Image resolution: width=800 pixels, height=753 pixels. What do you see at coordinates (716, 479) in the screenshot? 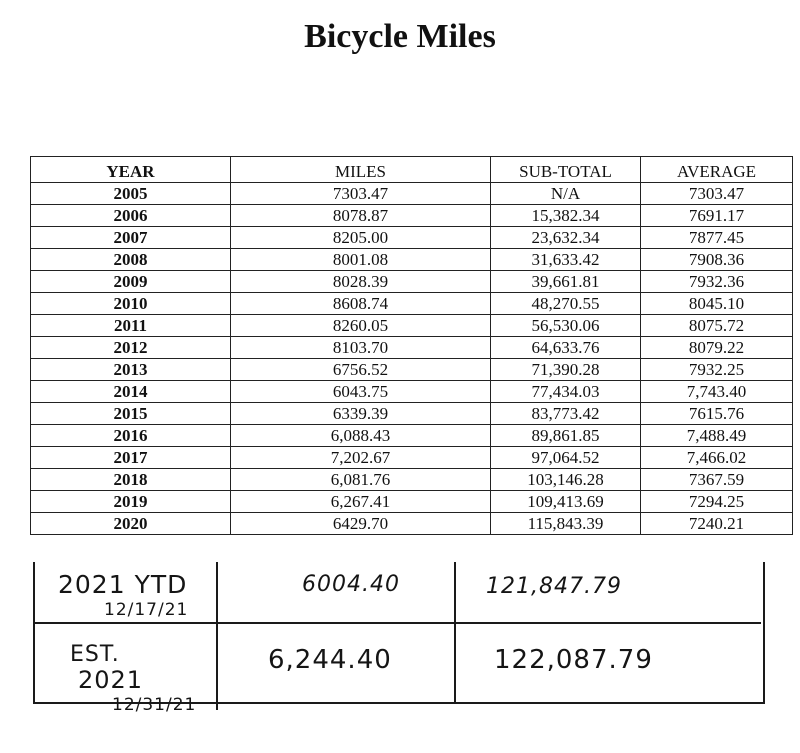
I see `average-cell: 7367.59` at bounding box center [716, 479].